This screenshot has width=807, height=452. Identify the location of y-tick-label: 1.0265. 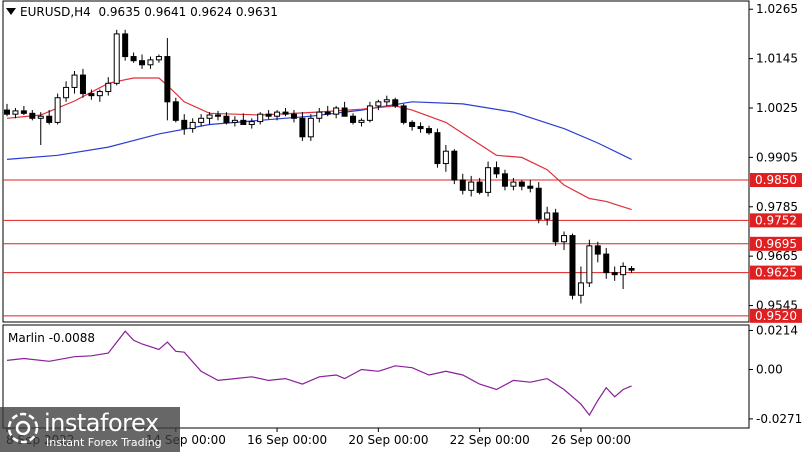
(777, 9).